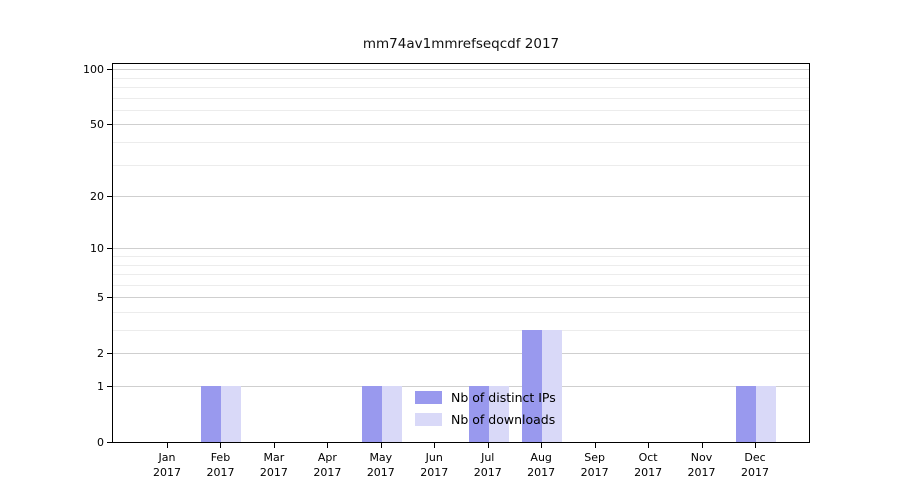  I want to click on legend-item-downloads: Nb of downloads, so click(485, 419).